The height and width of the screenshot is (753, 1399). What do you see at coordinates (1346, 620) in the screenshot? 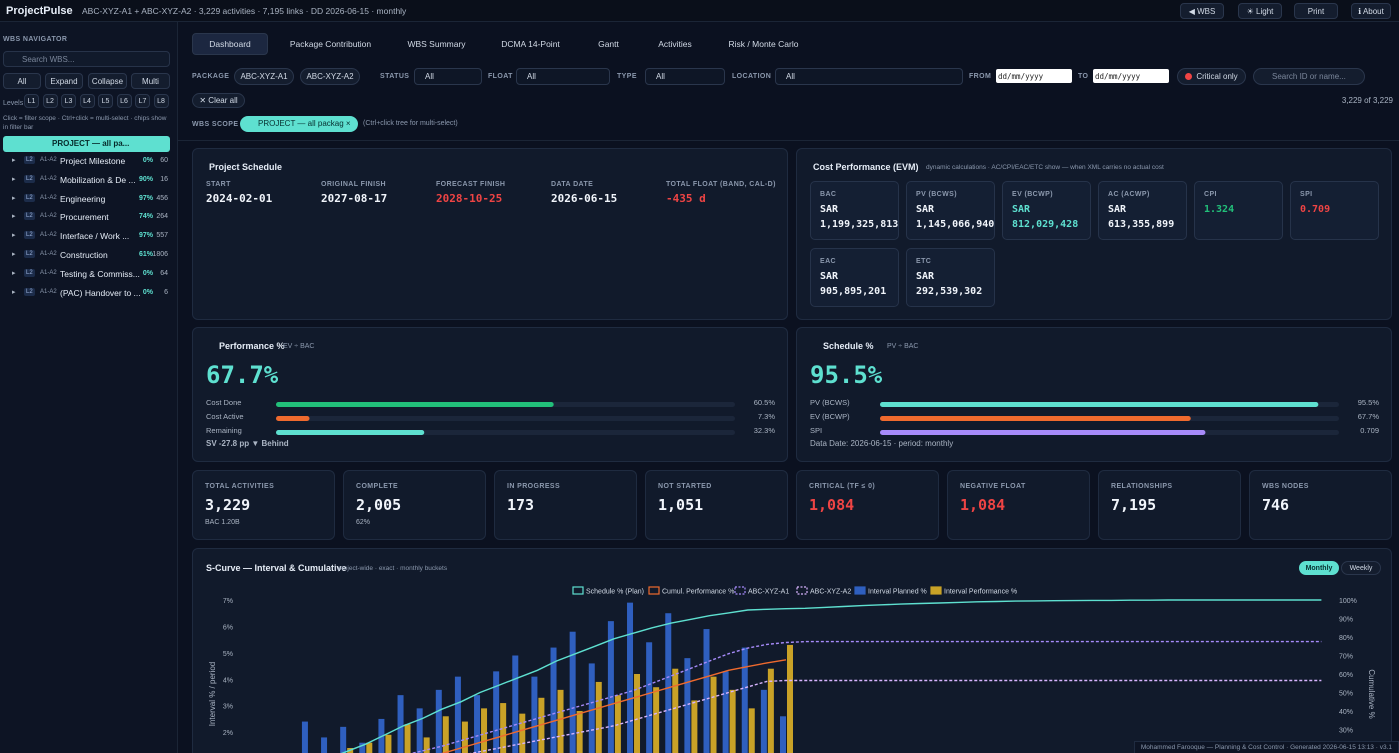
I see `y2-tick-label: 90%` at bounding box center [1346, 620].